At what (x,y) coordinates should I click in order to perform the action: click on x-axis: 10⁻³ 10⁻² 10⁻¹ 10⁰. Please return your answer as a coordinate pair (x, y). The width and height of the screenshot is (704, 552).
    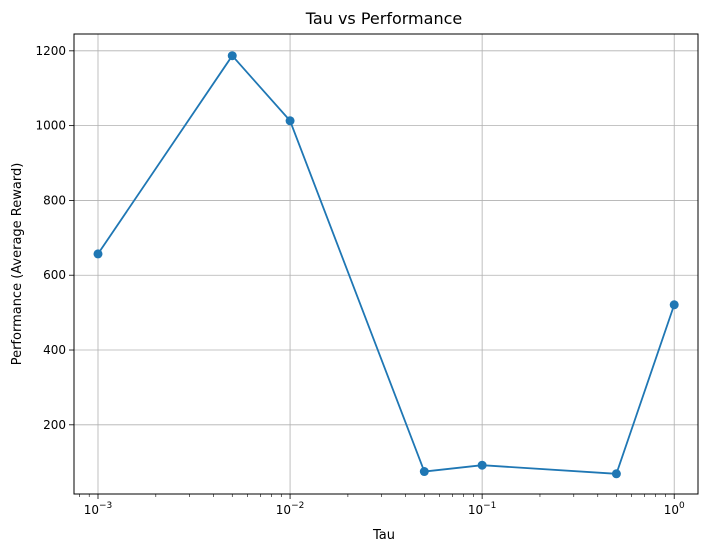
    Looking at the image, I should click on (382, 505).